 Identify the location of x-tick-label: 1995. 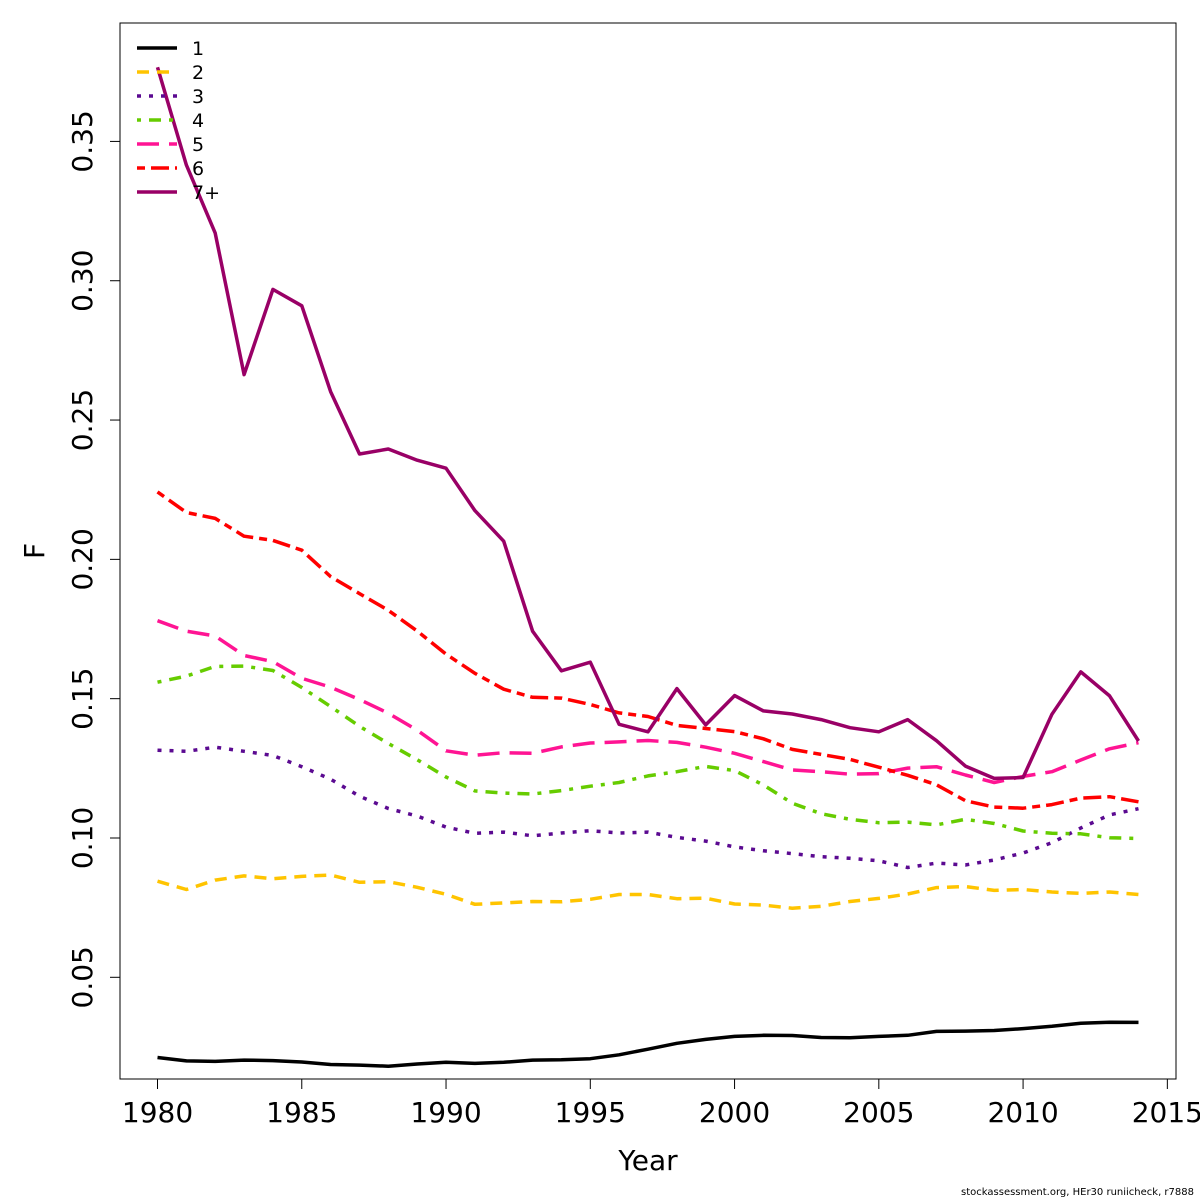
(590, 1112).